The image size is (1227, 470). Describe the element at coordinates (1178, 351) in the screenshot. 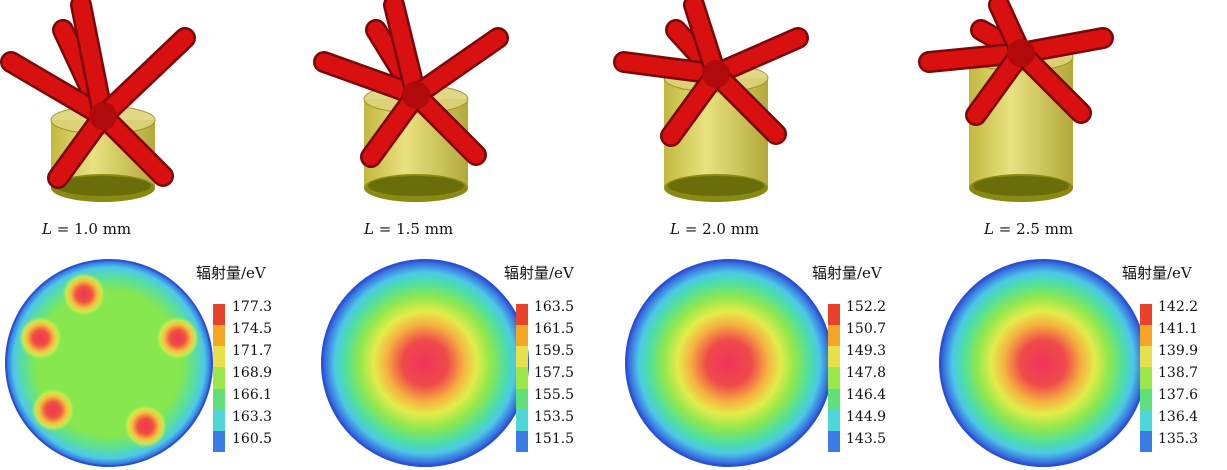

I see `colorbar-tick-label: 139.9` at that location.